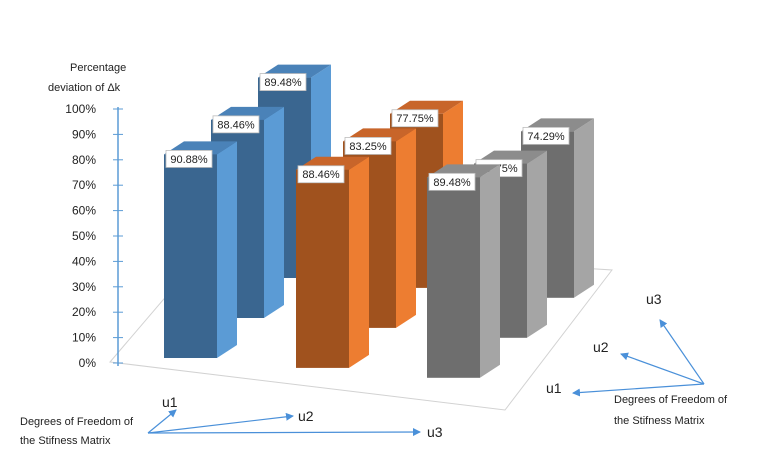 The height and width of the screenshot is (470, 761). I want to click on y-tick-label: 20%, so click(84, 312).